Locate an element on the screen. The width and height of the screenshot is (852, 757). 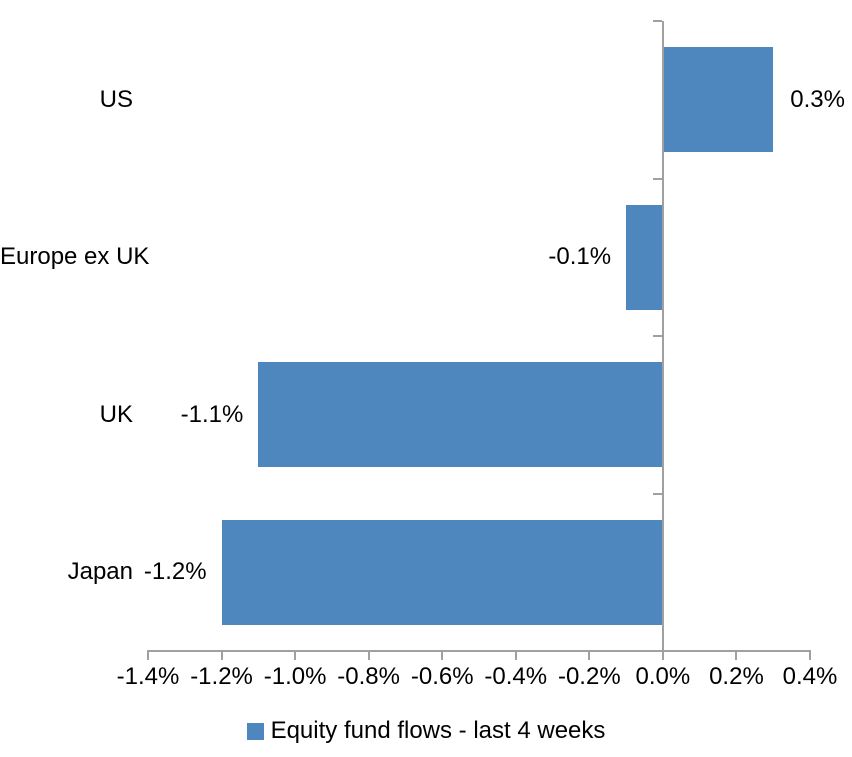
legend-swatch-icon is located at coordinates (255, 731).